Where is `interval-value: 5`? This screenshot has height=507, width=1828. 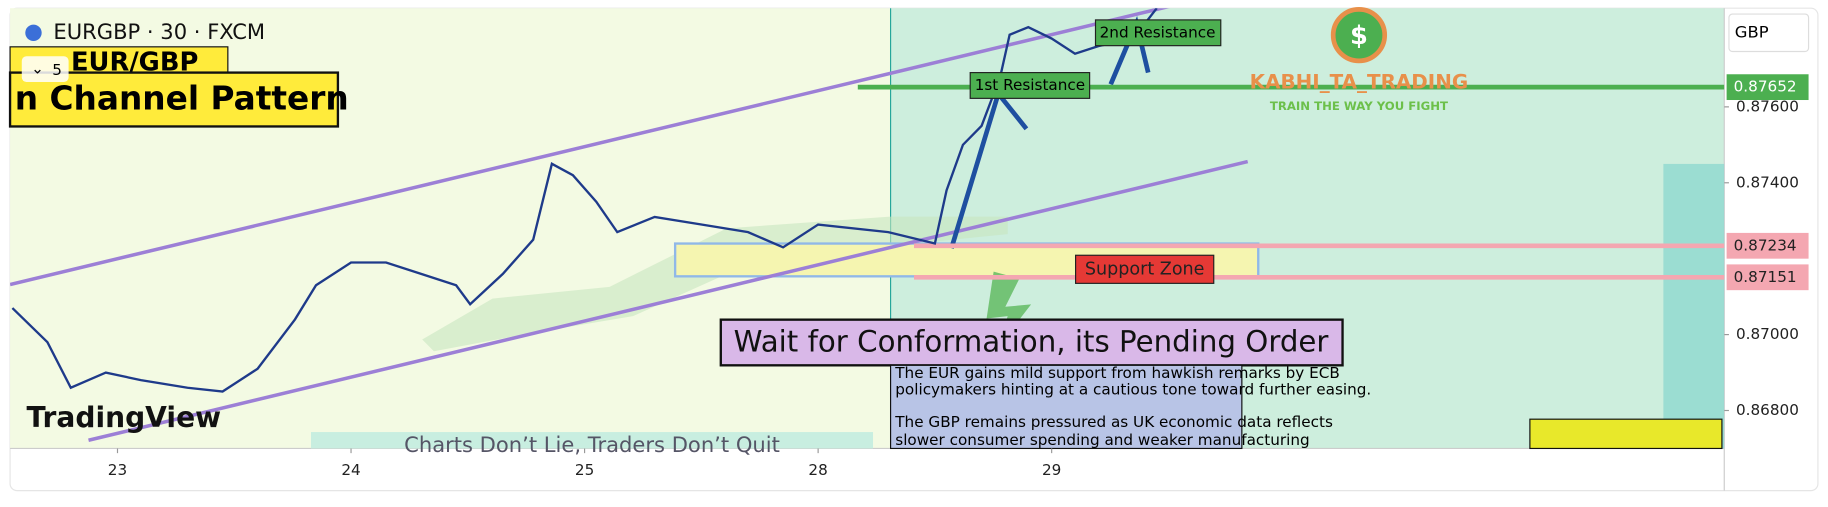
interval-value: 5 is located at coordinates (57, 70).